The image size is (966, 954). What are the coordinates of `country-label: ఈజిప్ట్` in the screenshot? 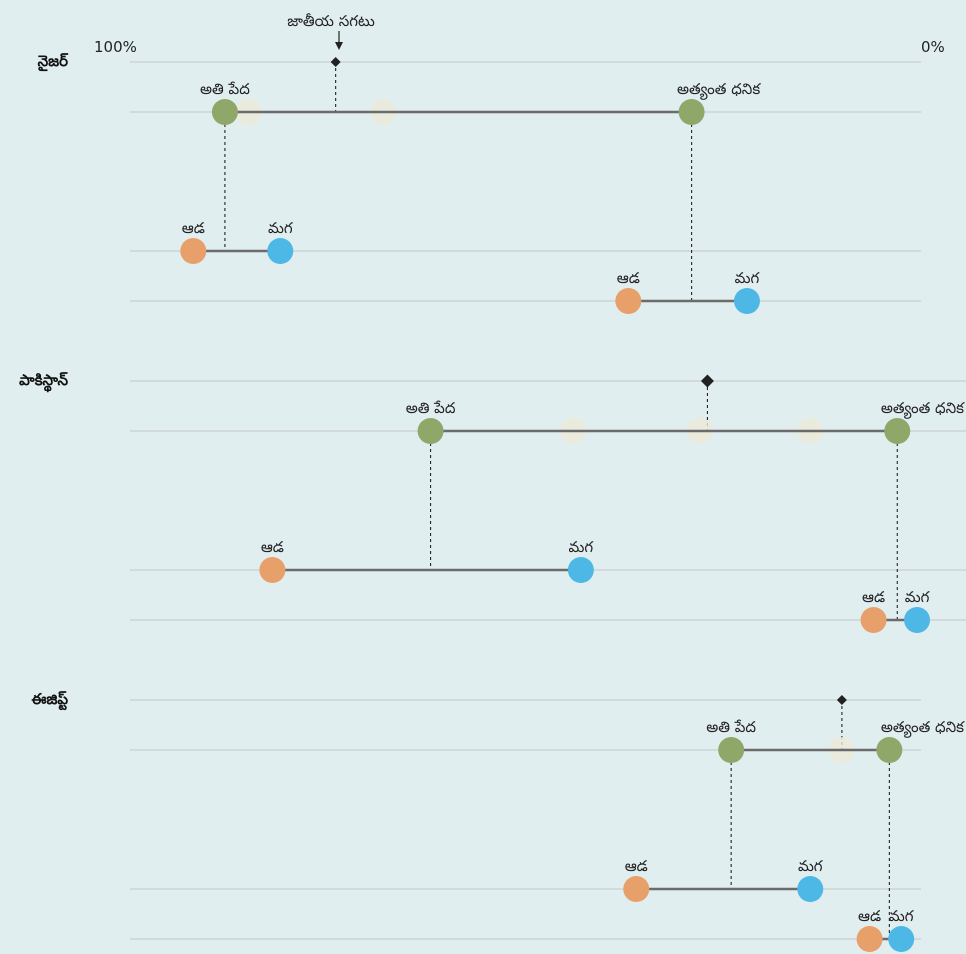 It's located at (49, 700).